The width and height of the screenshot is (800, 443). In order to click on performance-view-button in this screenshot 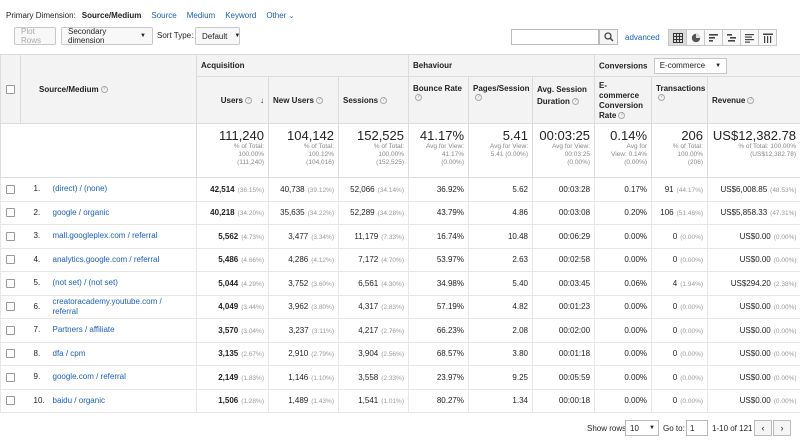, I will do `click(713, 37)`.